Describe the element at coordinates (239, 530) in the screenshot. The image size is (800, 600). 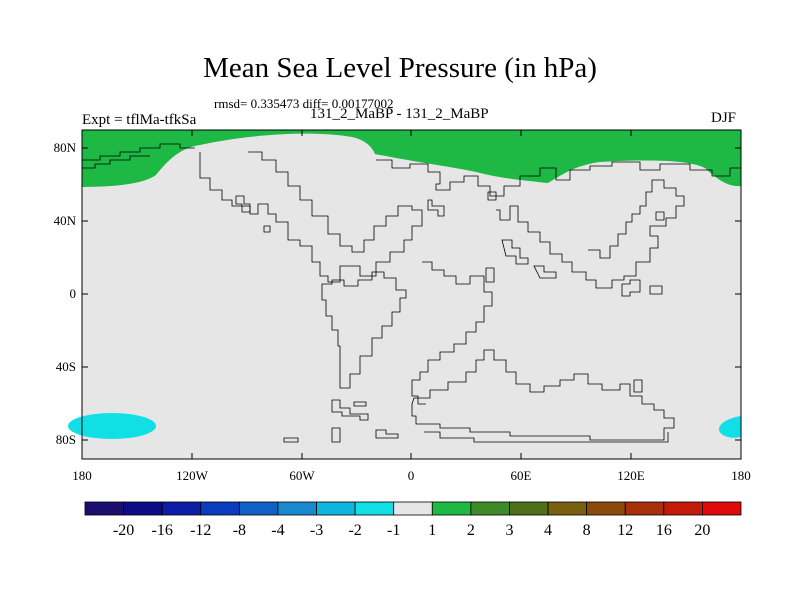
I see `colorbar-label: -8` at that location.